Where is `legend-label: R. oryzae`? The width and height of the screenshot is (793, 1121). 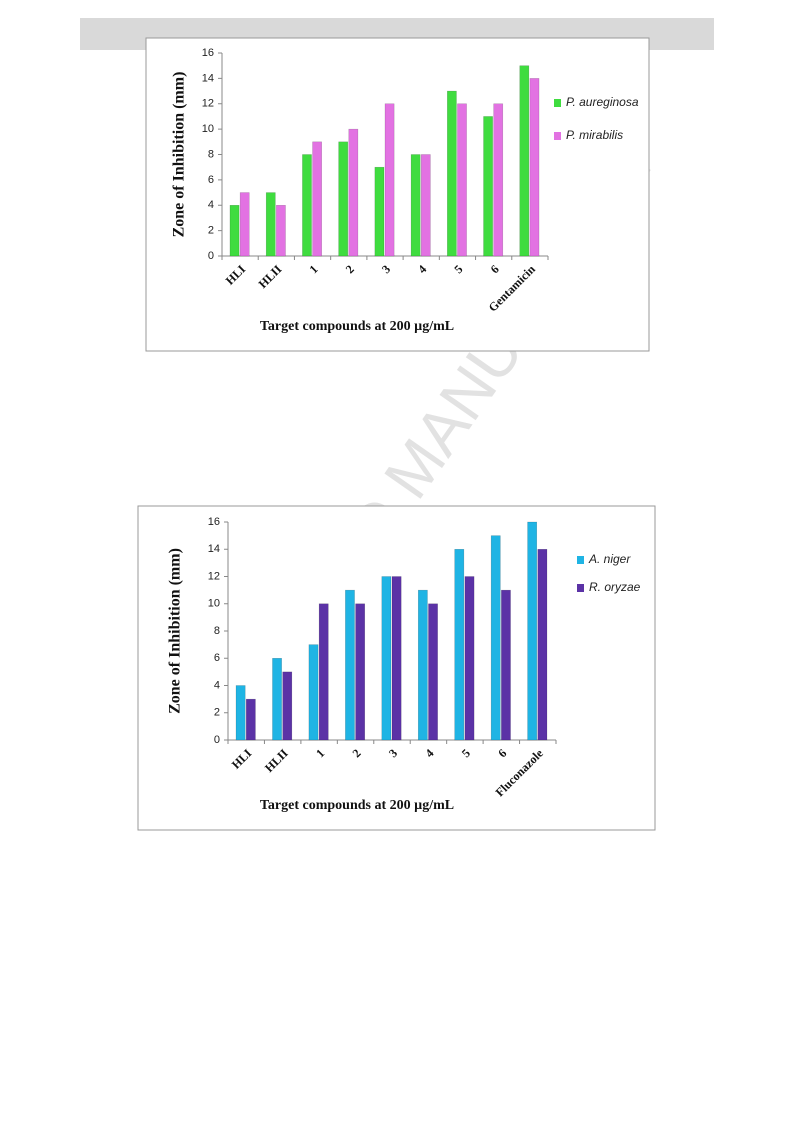
legend-label: R. oryzae is located at coordinates (615, 587).